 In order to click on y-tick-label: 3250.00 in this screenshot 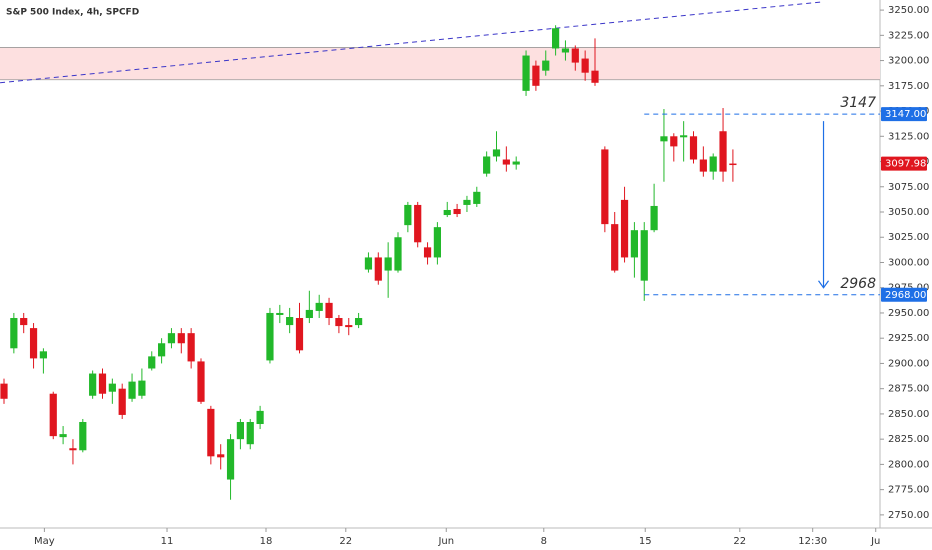, I will do `click(908, 10)`.